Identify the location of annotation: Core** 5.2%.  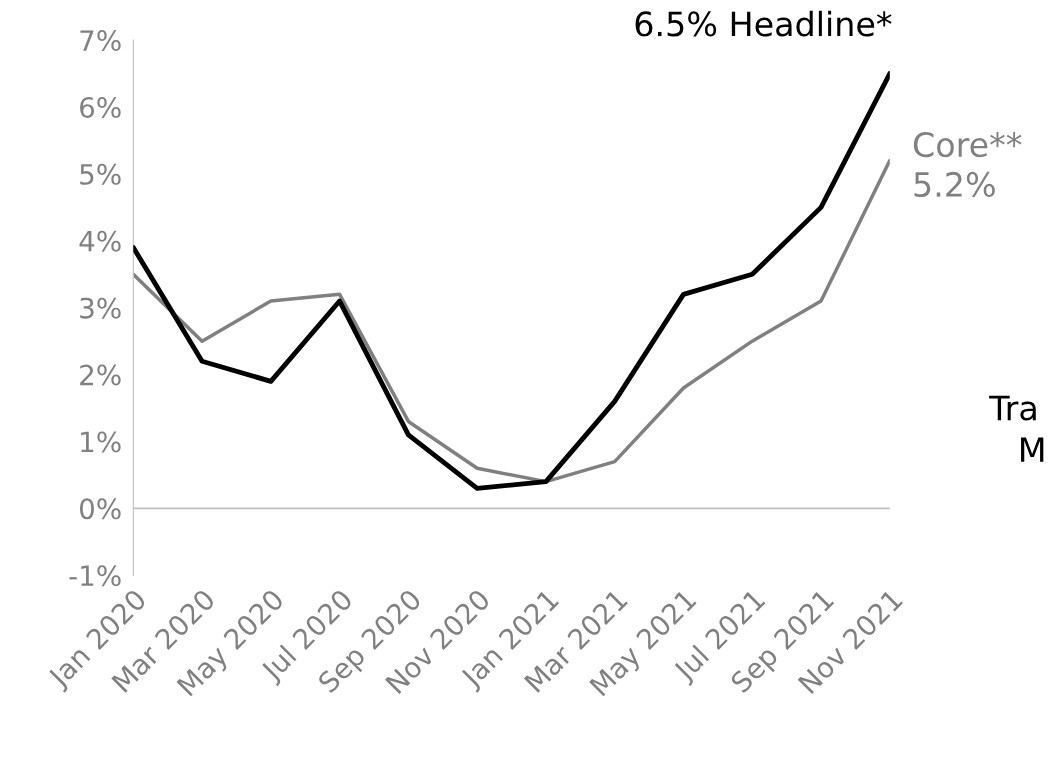
(967, 165).